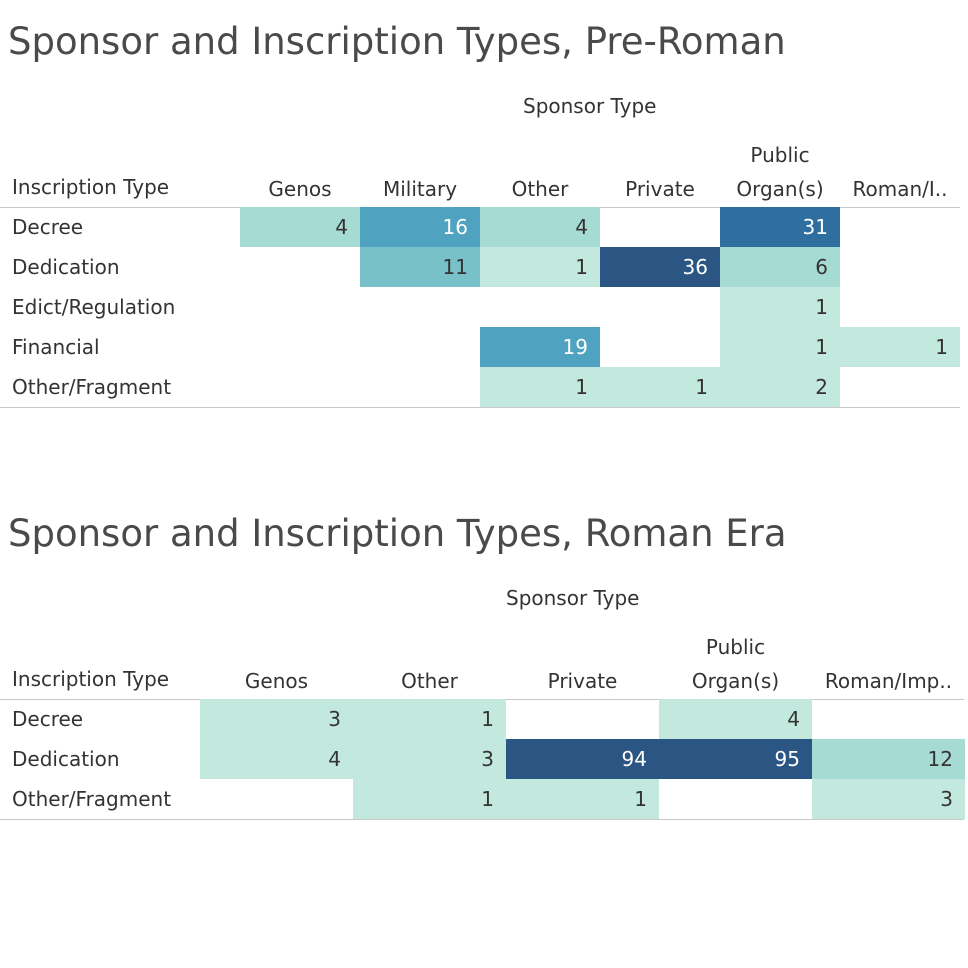 The width and height of the screenshot is (968, 968). What do you see at coordinates (94, 307) in the screenshot?
I see `row-label: Edict/Regulation` at bounding box center [94, 307].